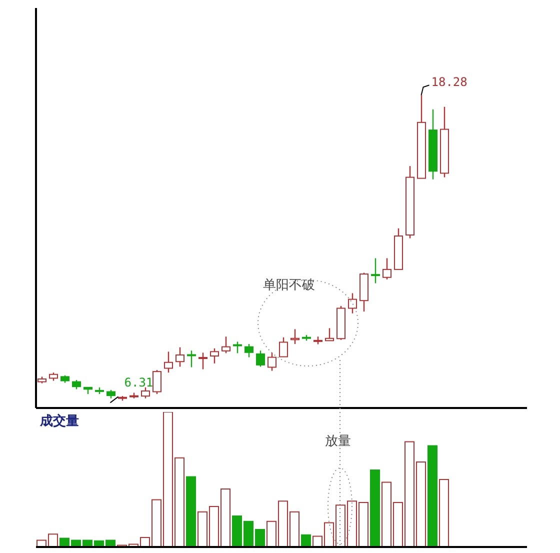 This screenshot has width=560, height=553. What do you see at coordinates (59, 421) in the screenshot?
I see `chart-title: 成交量` at bounding box center [59, 421].